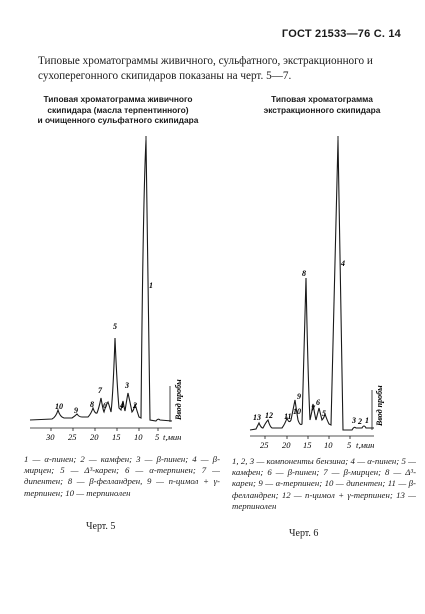 The width and height of the screenshot is (425, 614). I want to click on left-tick-label: 10, so click(138, 437).